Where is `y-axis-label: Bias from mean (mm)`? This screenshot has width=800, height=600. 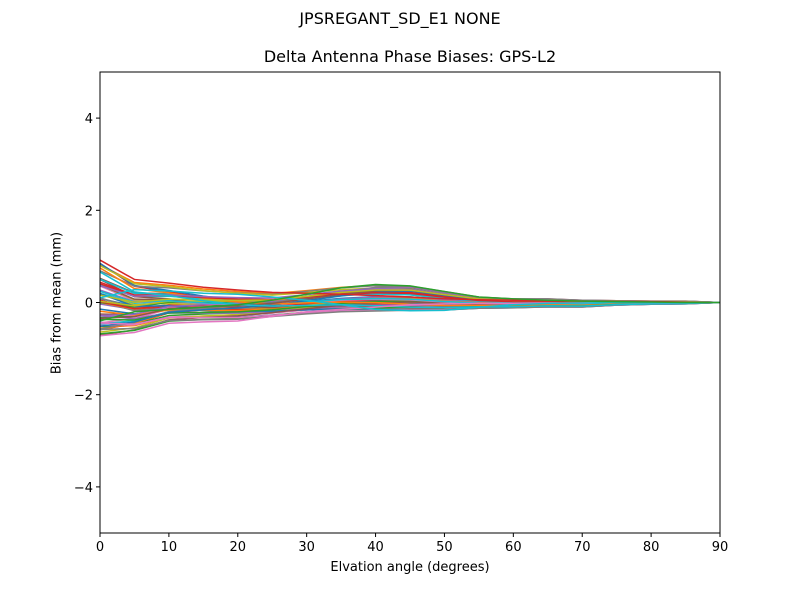
y-axis-label: Bias from mean (mm) is located at coordinates (57, 303).